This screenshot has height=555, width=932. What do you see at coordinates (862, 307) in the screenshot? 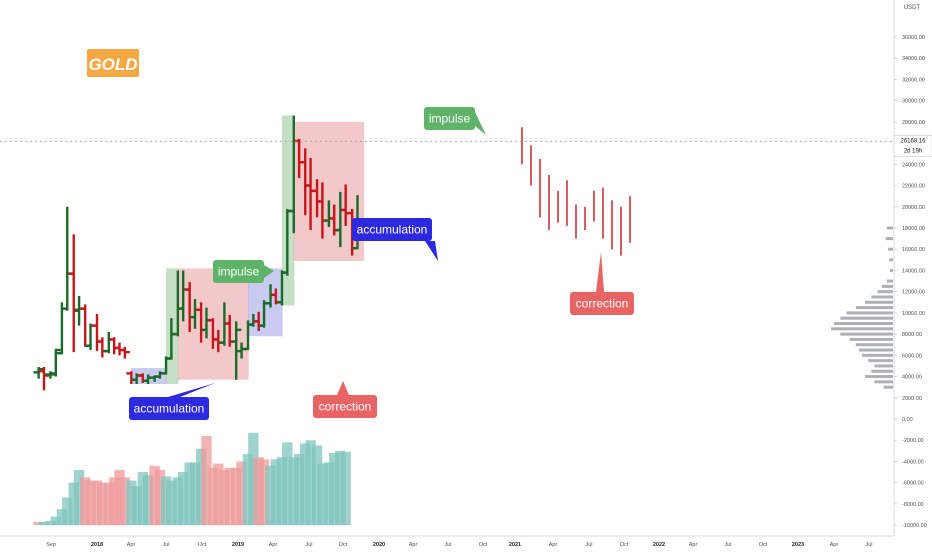
I see `volume-profile-layer` at bounding box center [862, 307].